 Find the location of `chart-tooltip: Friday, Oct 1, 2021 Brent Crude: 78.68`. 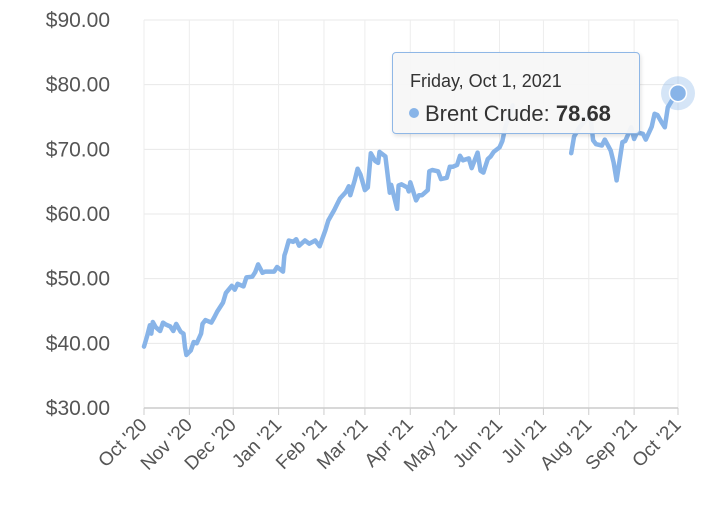

chart-tooltip: Friday, Oct 1, 2021 Brent Crude: 78.68 is located at coordinates (516, 93).